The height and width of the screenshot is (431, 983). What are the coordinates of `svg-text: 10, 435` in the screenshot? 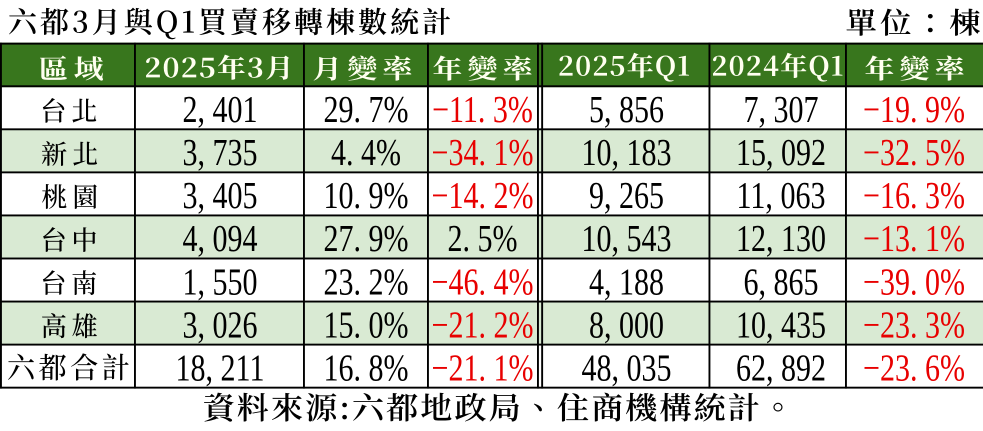 It's located at (781, 325).